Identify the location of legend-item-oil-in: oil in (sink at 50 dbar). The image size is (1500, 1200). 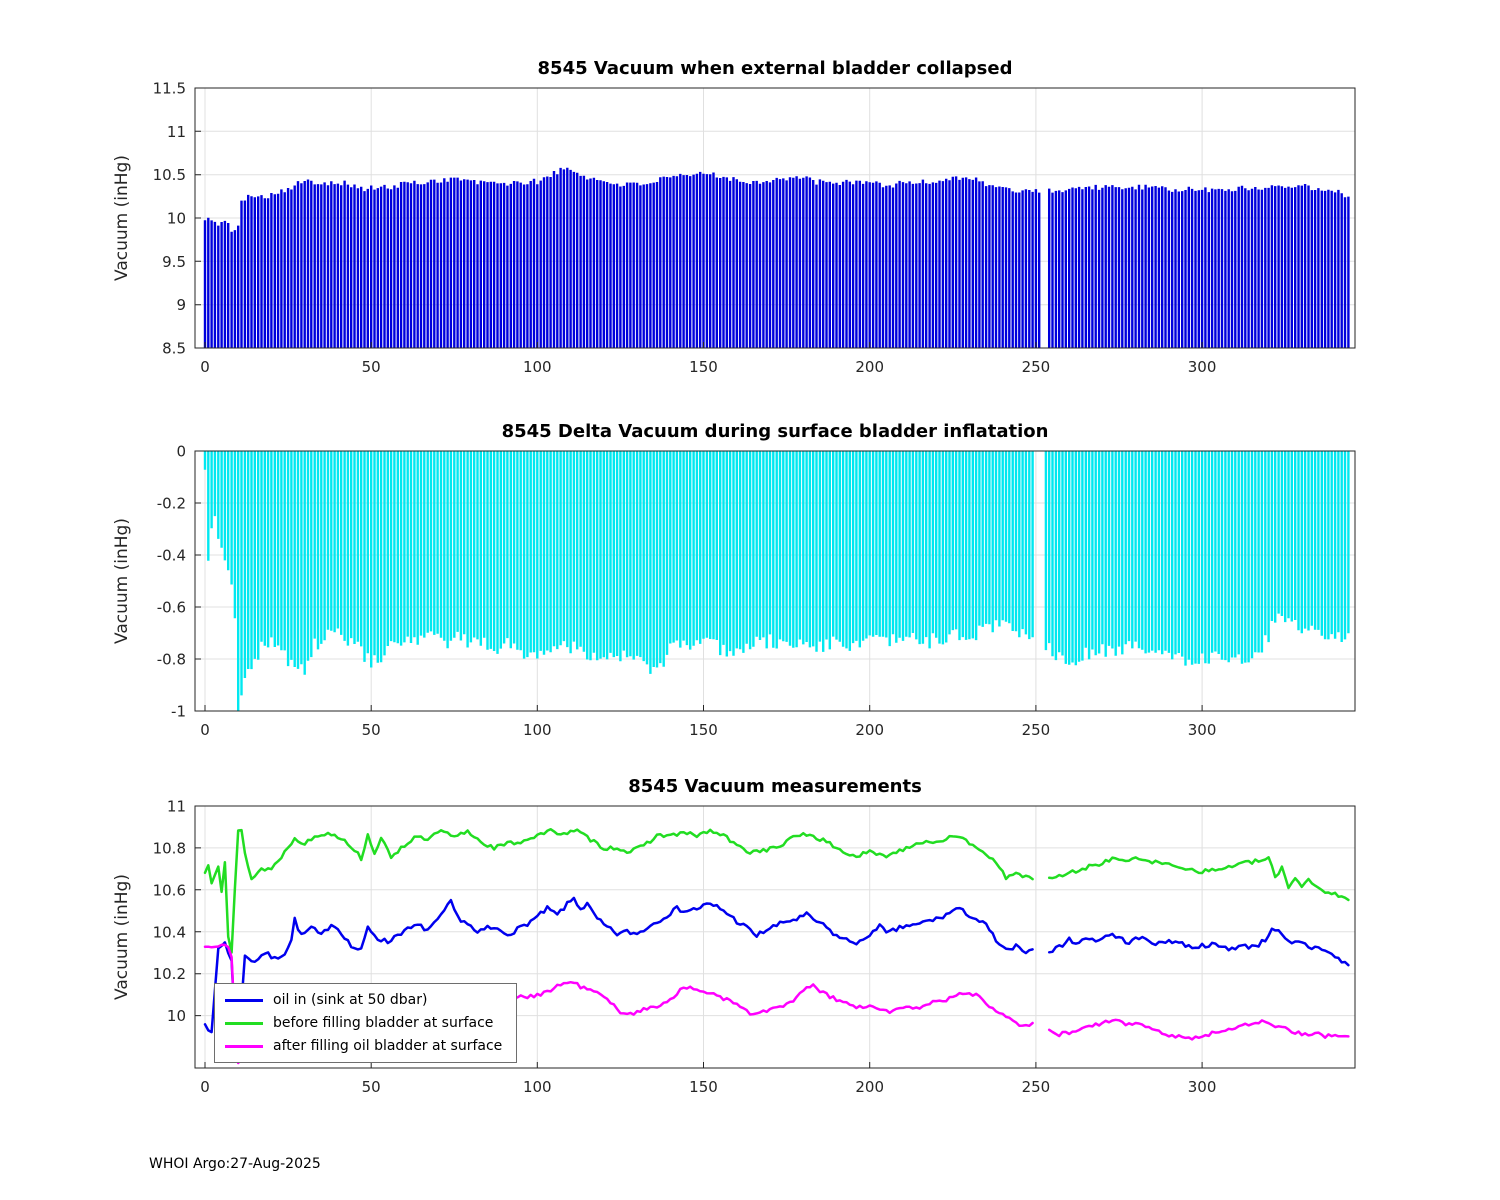
(363, 1000).